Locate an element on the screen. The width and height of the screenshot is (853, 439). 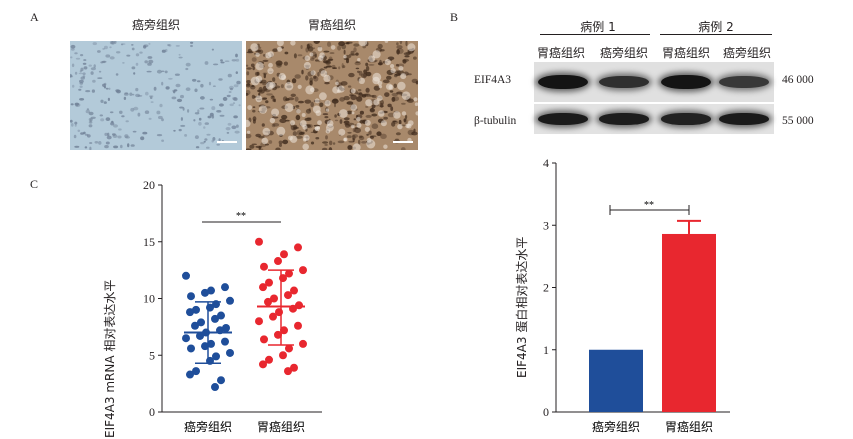
case-2-underline is located at coordinates (716, 34).